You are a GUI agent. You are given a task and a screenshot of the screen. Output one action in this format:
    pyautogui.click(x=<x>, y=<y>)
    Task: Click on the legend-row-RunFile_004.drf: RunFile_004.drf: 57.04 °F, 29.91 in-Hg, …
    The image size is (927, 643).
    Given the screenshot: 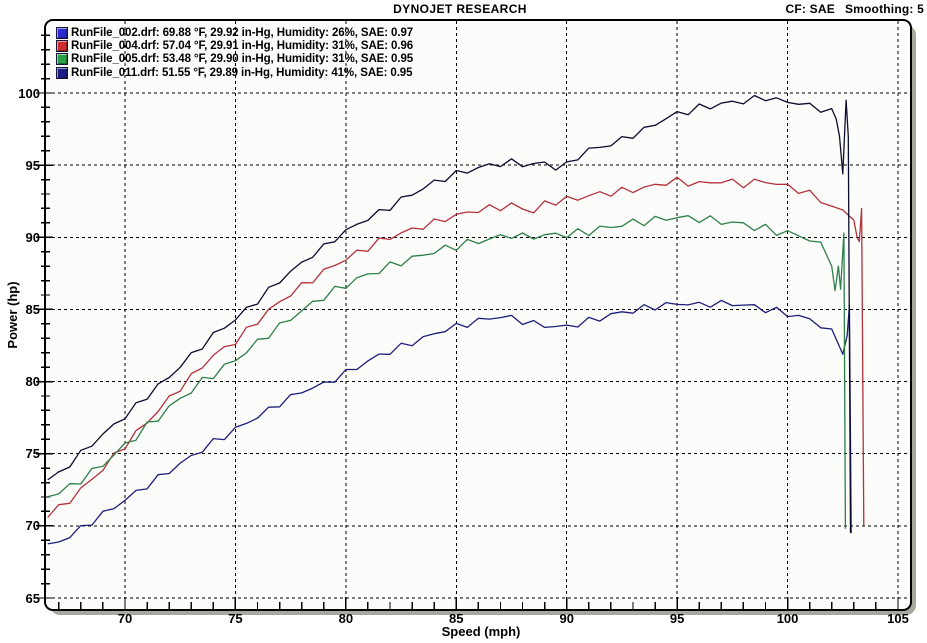 What is the action you would take?
    pyautogui.click(x=235, y=46)
    